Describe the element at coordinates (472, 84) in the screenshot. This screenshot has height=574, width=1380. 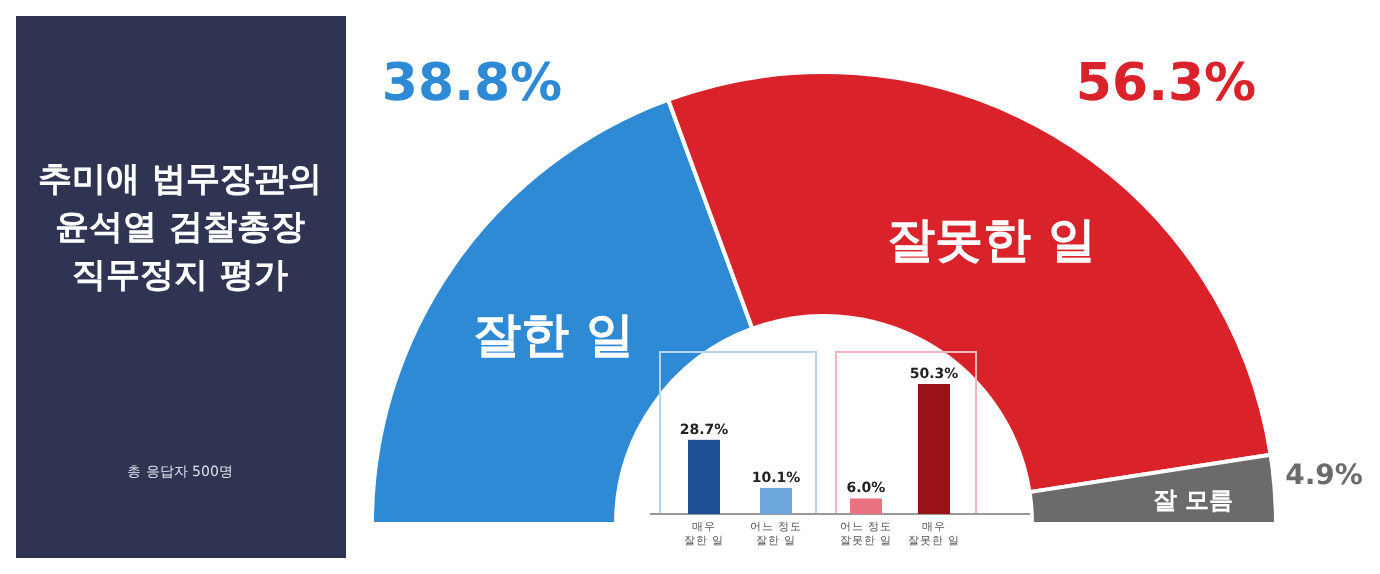
I see `data-label: 38.8%` at that location.